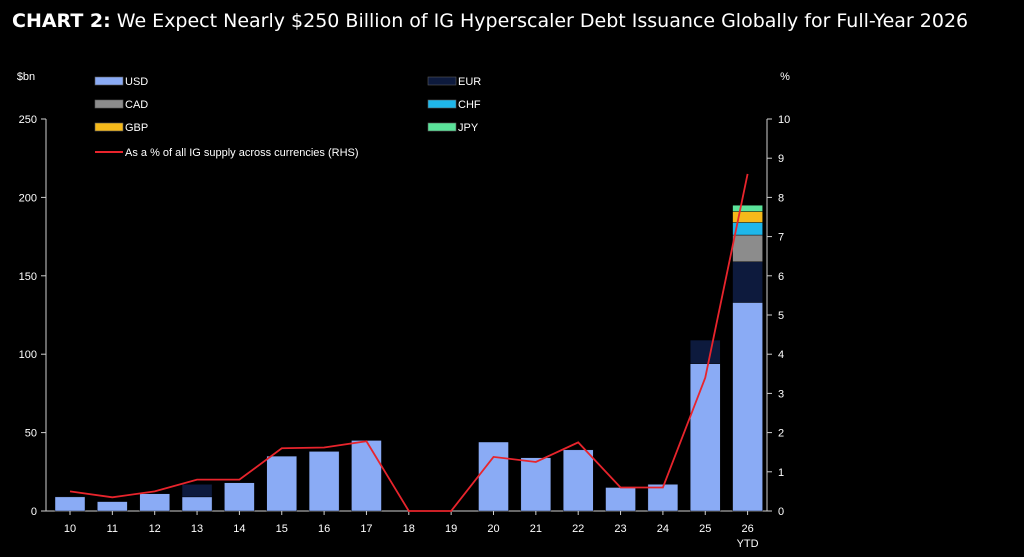 The image size is (1024, 557). Describe the element at coordinates (469, 105) in the screenshot. I see `legend-label-chf: CHF` at that location.